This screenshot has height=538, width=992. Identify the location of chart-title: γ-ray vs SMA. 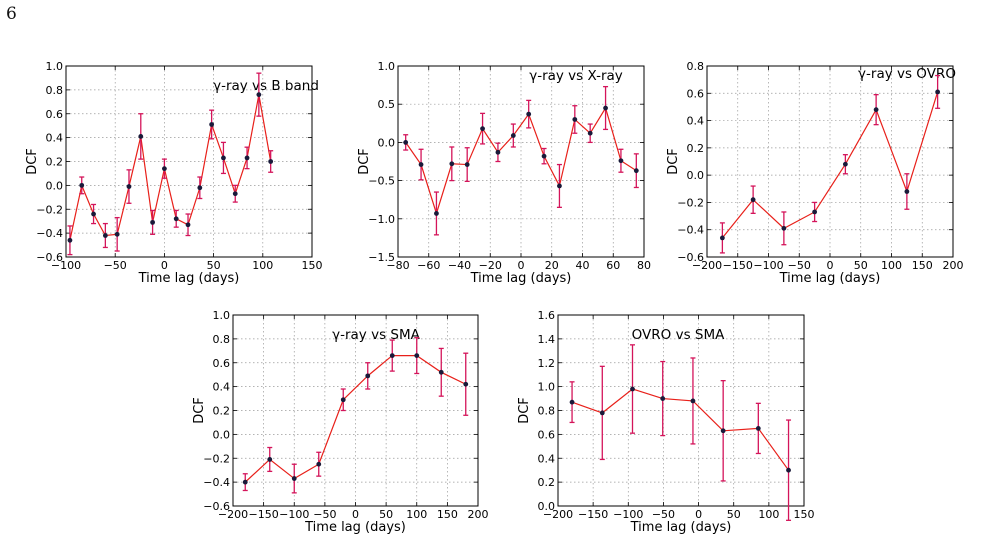
(376, 335).